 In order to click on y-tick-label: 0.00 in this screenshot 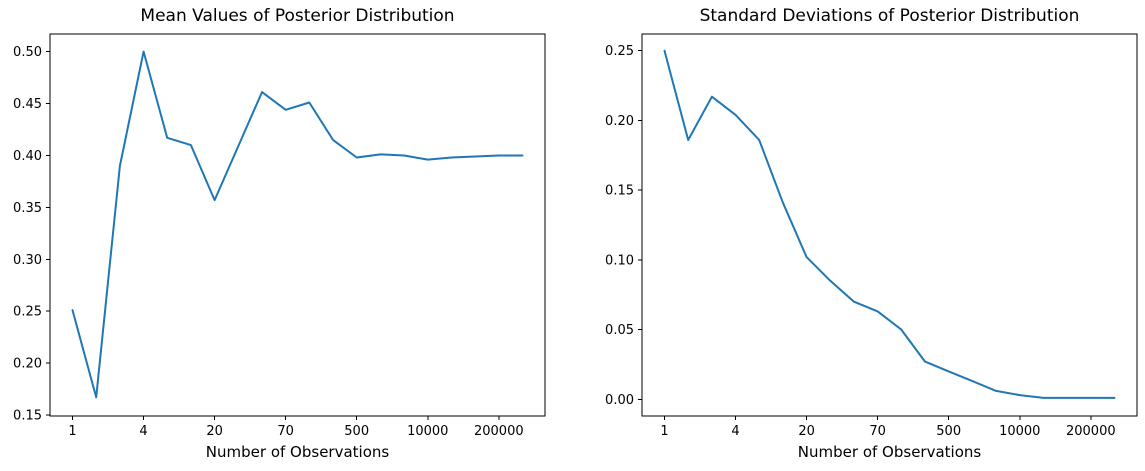, I will do `click(619, 400)`.